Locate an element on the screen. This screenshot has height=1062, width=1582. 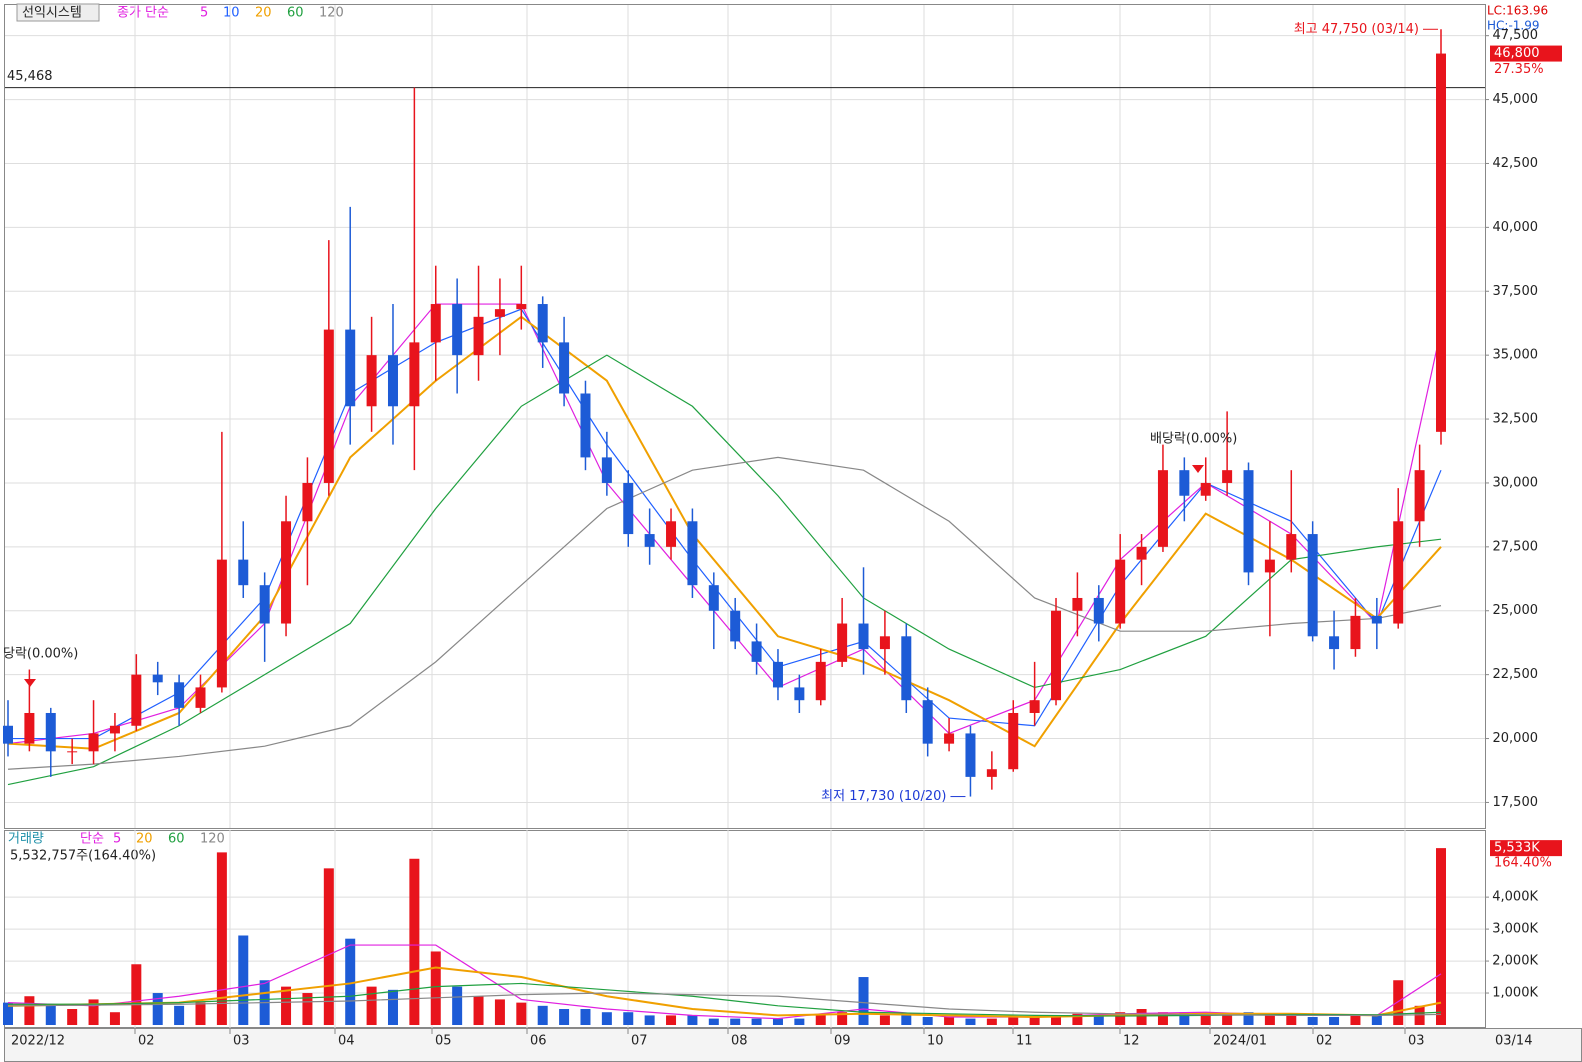
last-volume-change: 164.40% is located at coordinates (1523, 863).